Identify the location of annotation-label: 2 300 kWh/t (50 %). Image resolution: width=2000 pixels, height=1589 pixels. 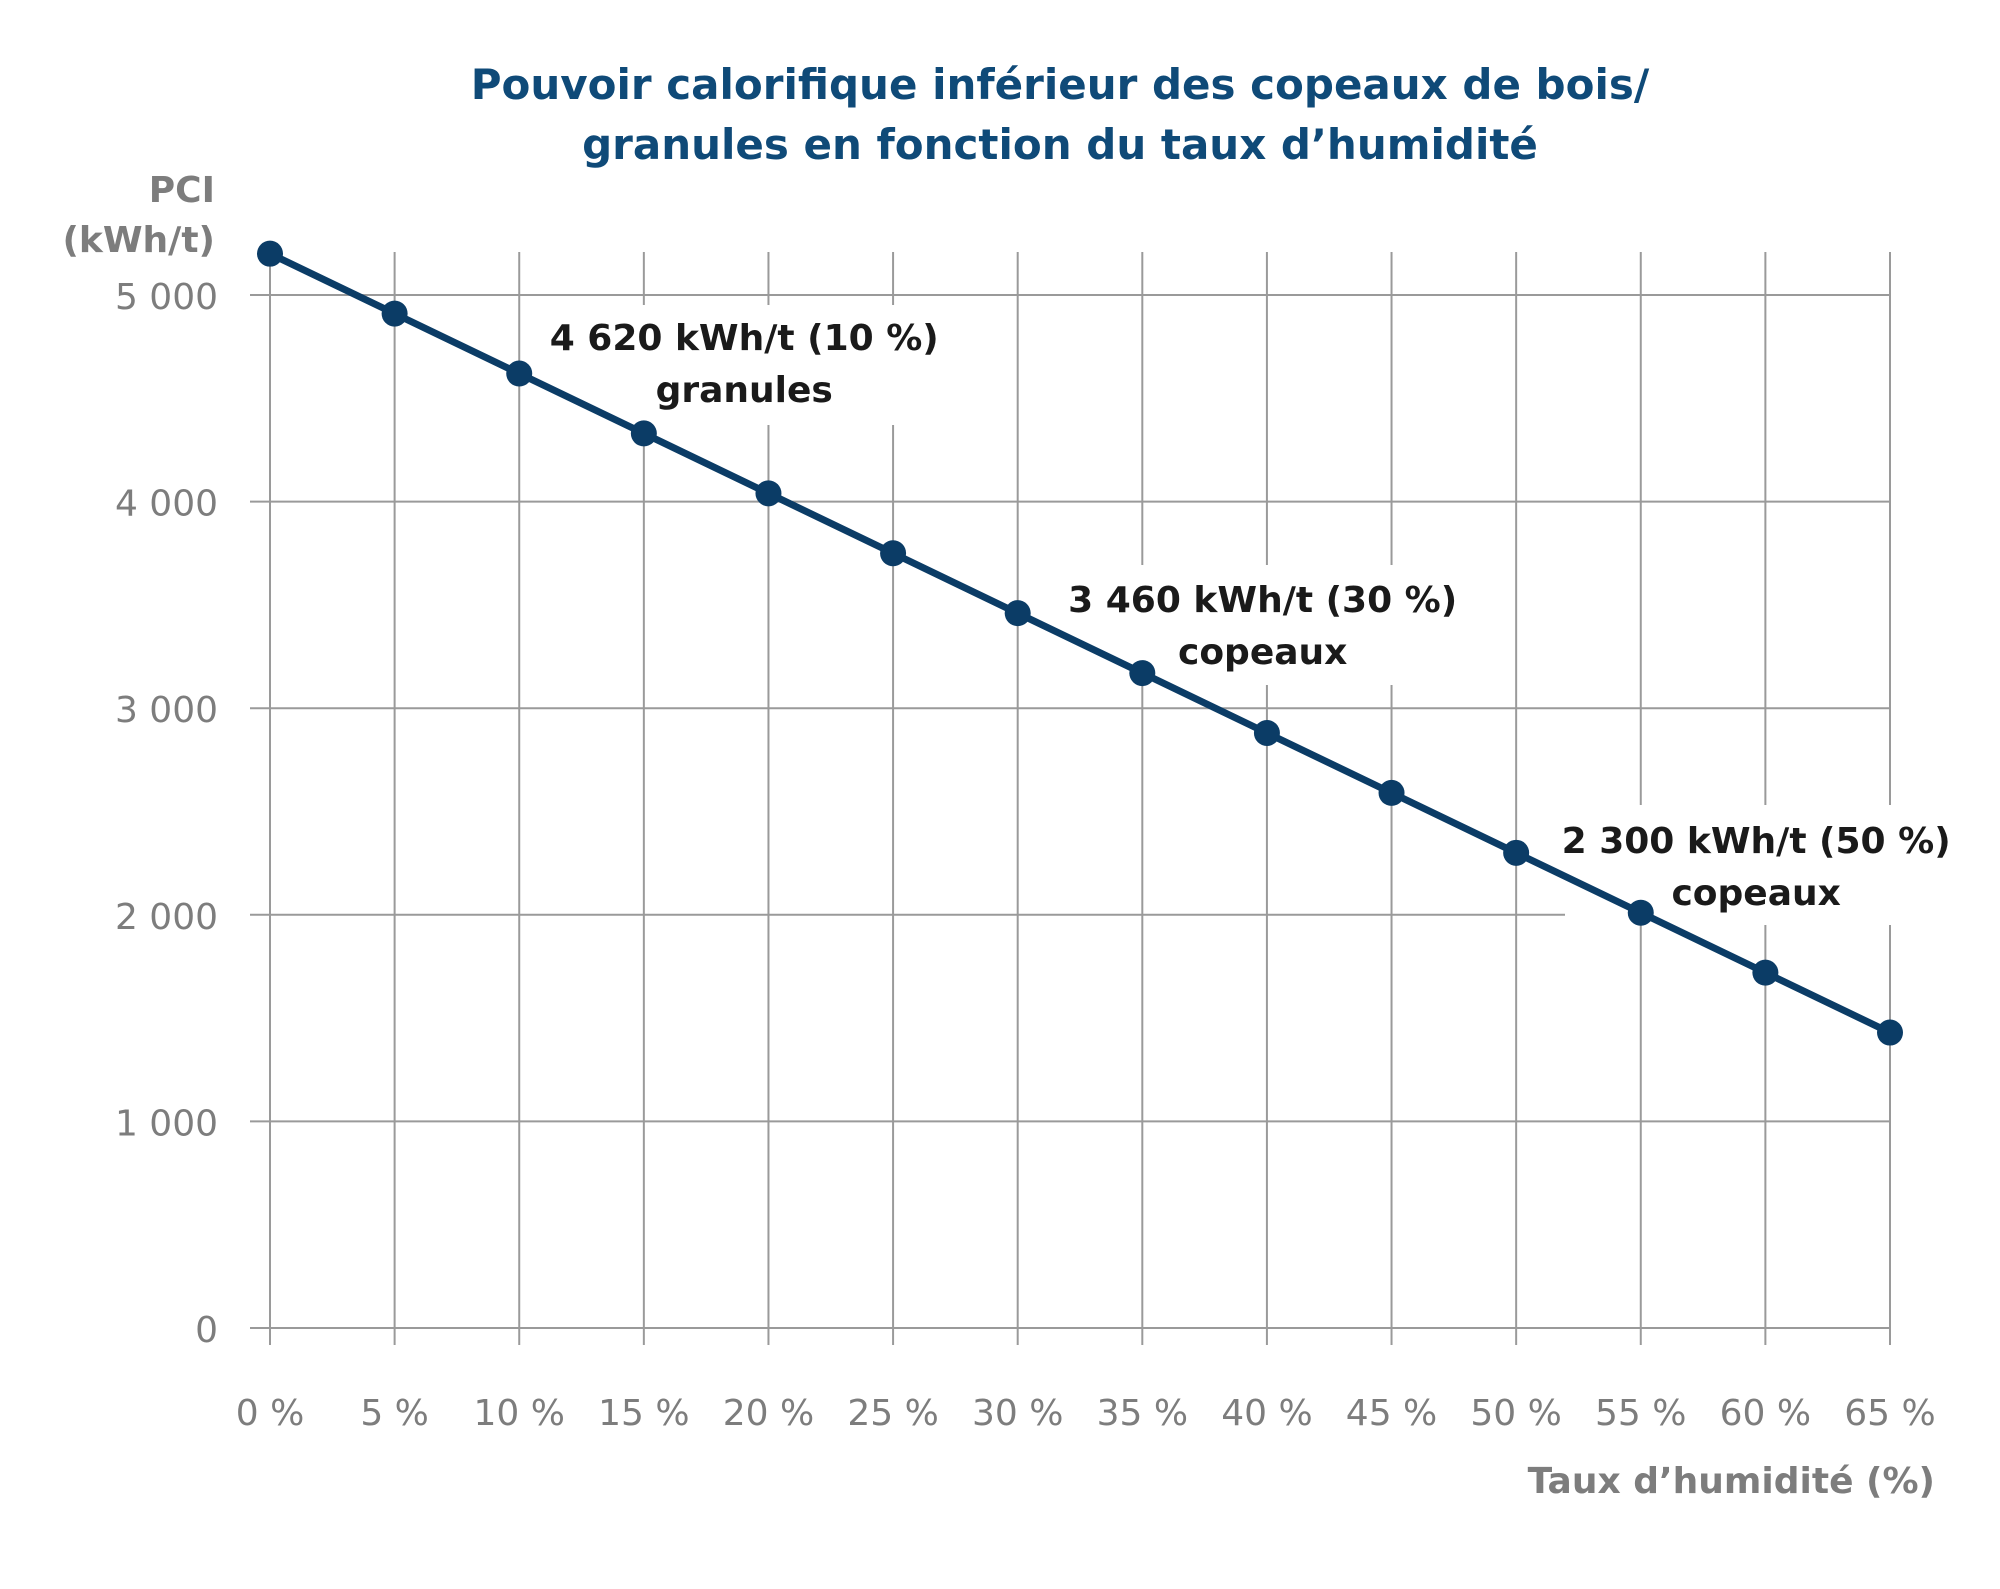
(1756, 841).